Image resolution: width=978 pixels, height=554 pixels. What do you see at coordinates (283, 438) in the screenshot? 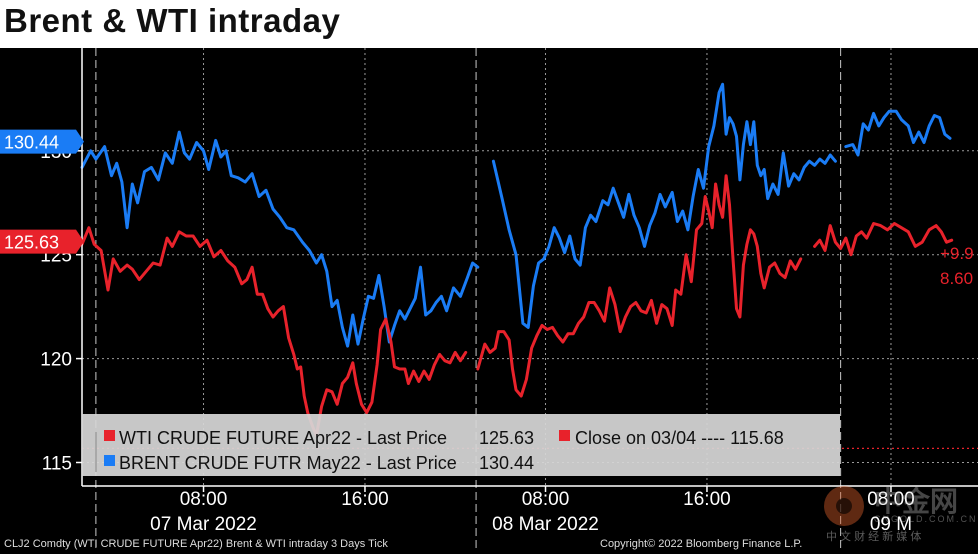
I see `wti-legend-label: WTI CRUDE FUTURE Apr22 - Last Price` at bounding box center [283, 438].